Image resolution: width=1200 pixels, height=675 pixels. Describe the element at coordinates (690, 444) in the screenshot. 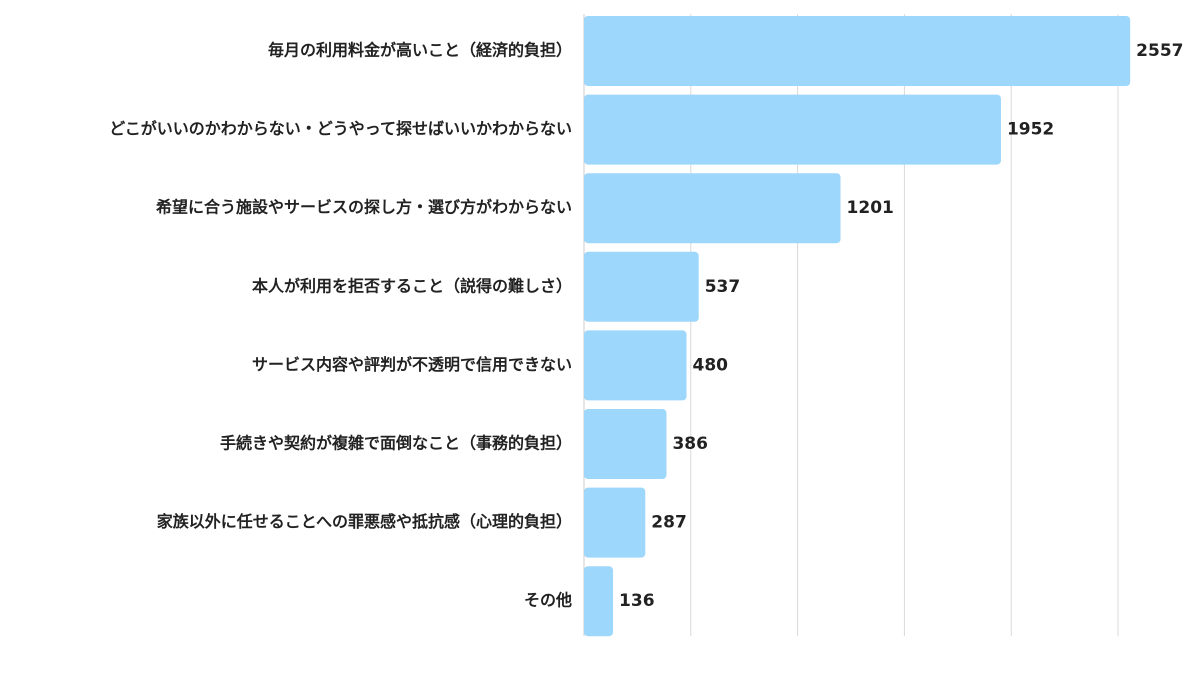

I see `value-label-5: 386` at that location.